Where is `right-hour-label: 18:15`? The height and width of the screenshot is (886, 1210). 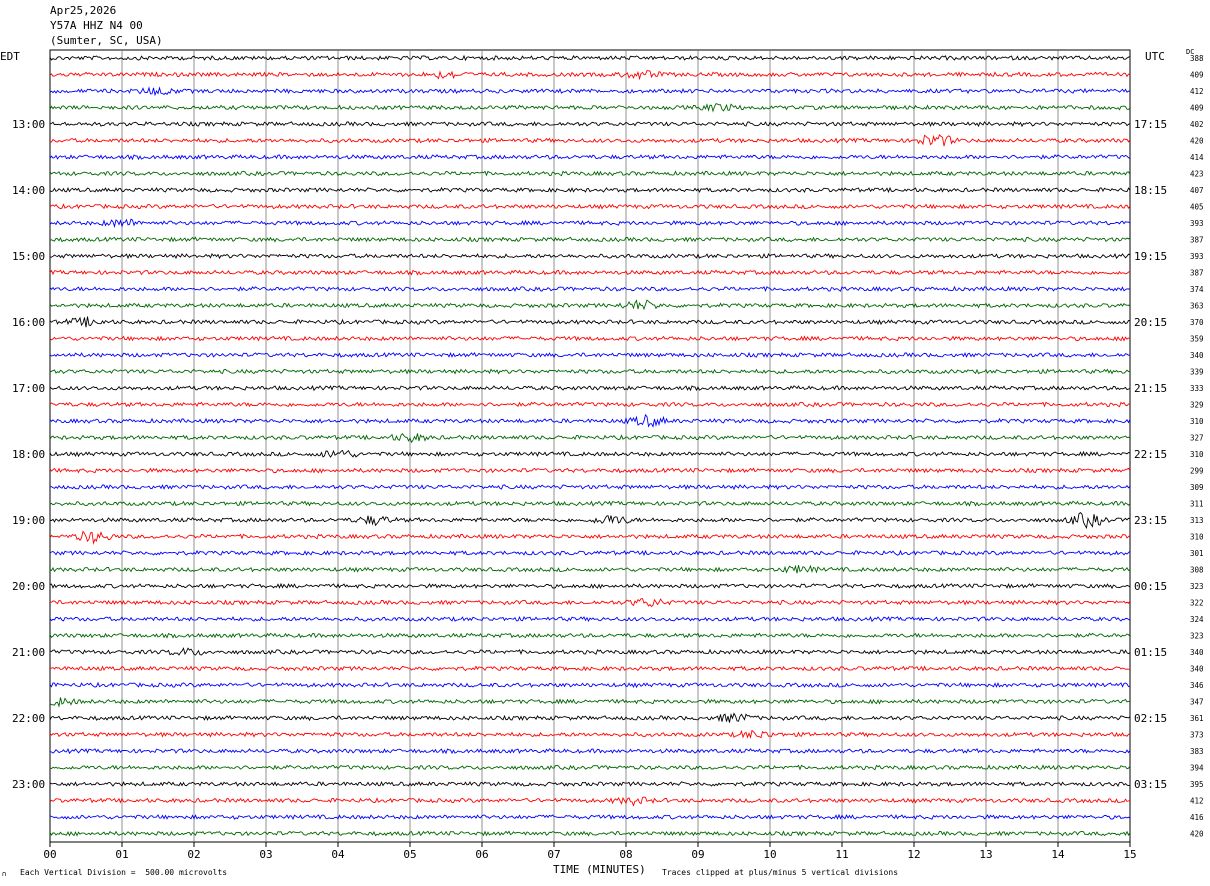
right-hour-label: 18:15 is located at coordinates (1150, 190).